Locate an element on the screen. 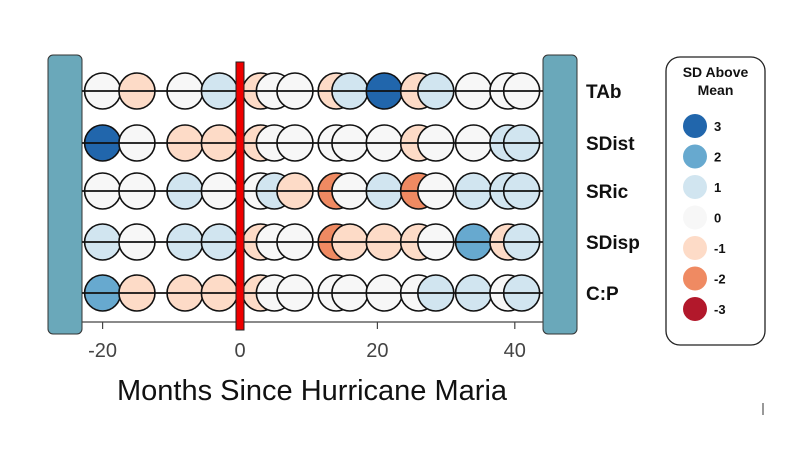 The width and height of the screenshot is (800, 450). x-tick-label: 20 is located at coordinates (377, 351).